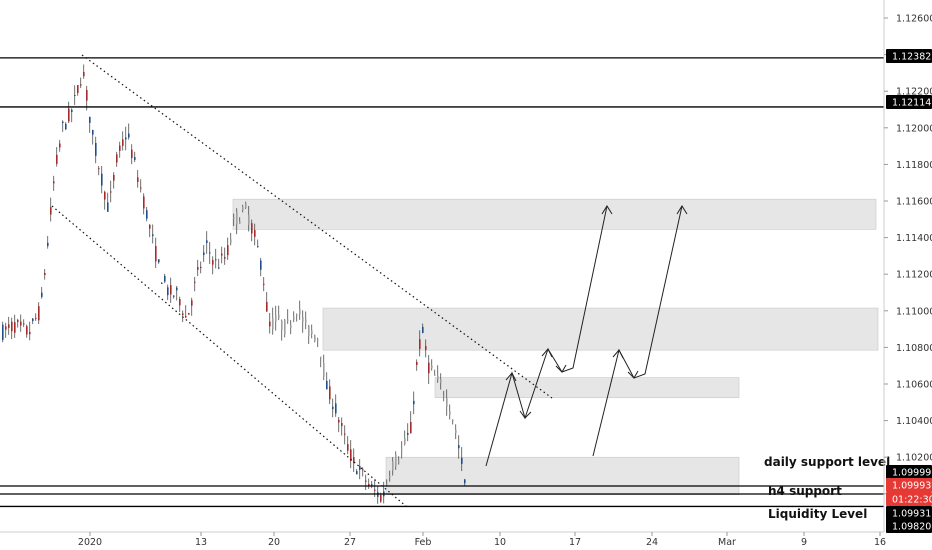 Image resolution: width=932 pixels, height=550 pixels. I want to click on current-price-tag-label: 1.09993, so click(911, 486).